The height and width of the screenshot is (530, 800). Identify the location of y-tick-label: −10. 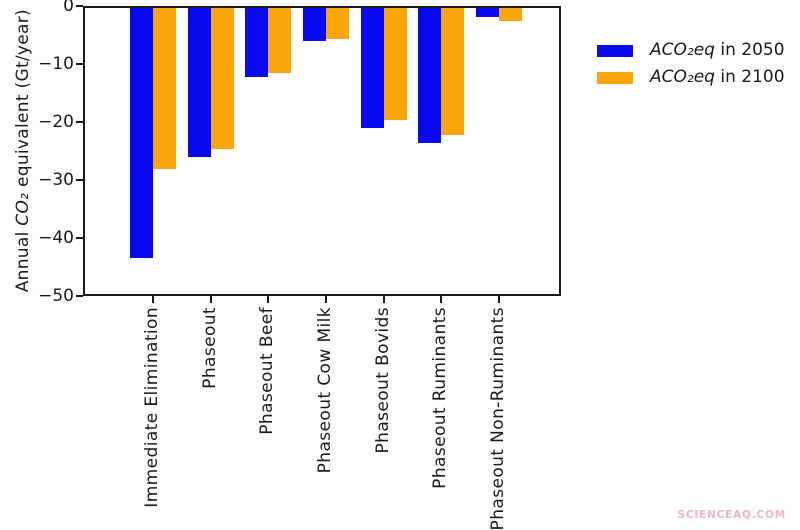
(56, 64).